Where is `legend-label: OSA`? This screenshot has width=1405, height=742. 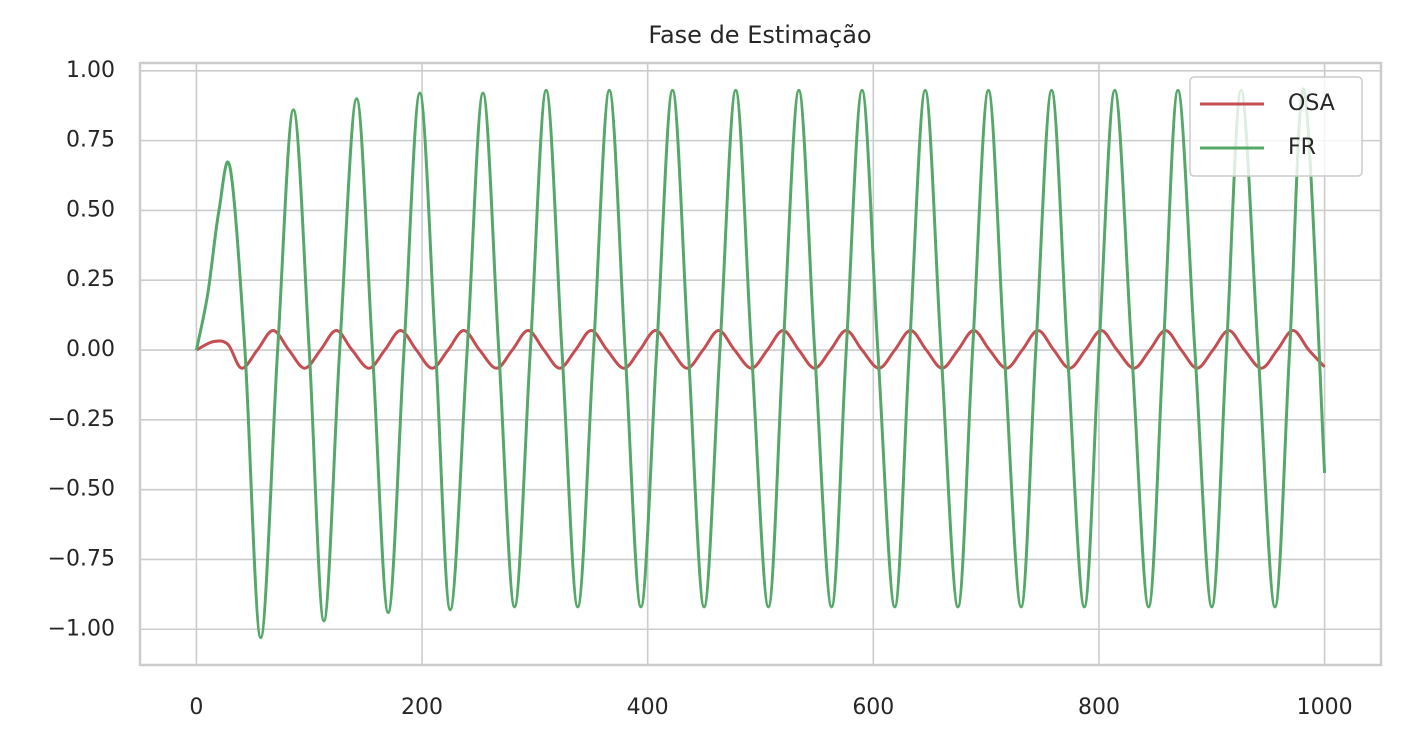
legend-label: OSA is located at coordinates (1311, 103).